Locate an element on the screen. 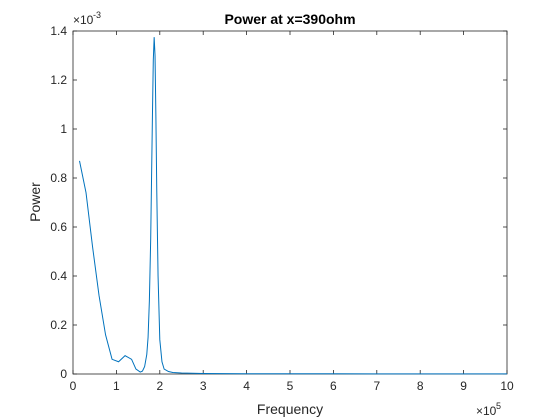 Image resolution: width=560 pixels, height=420 pixels. x-axis-multiplier: ×10 5 is located at coordinates (488, 409).